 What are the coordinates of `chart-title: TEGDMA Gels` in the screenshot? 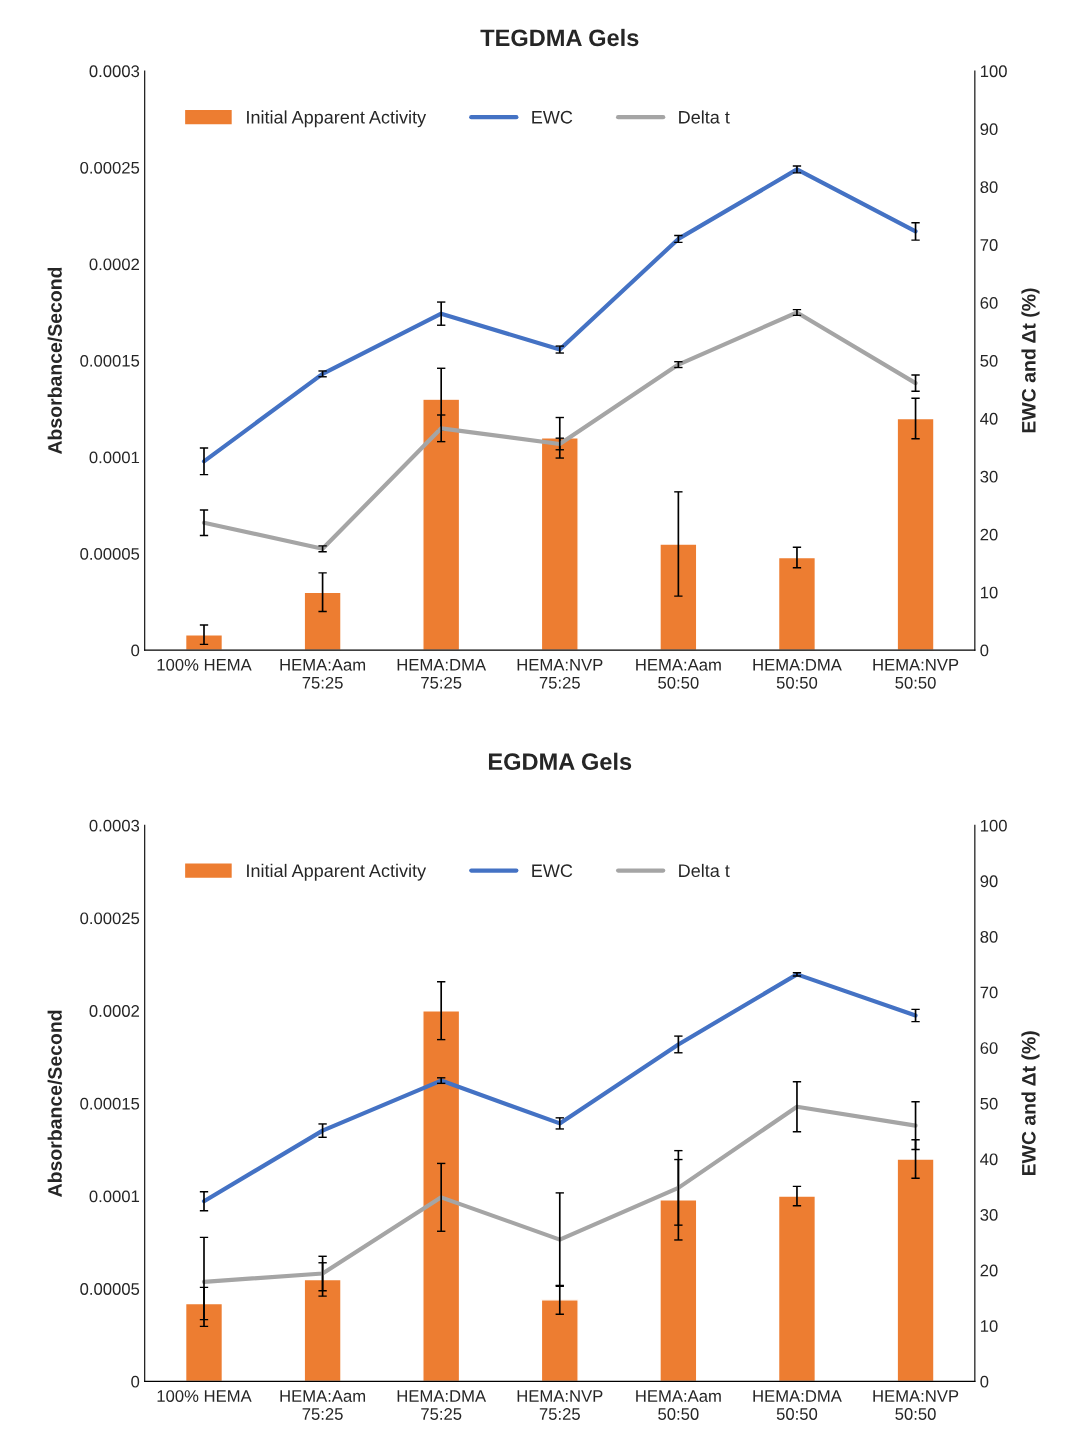 It's located at (559, 37).